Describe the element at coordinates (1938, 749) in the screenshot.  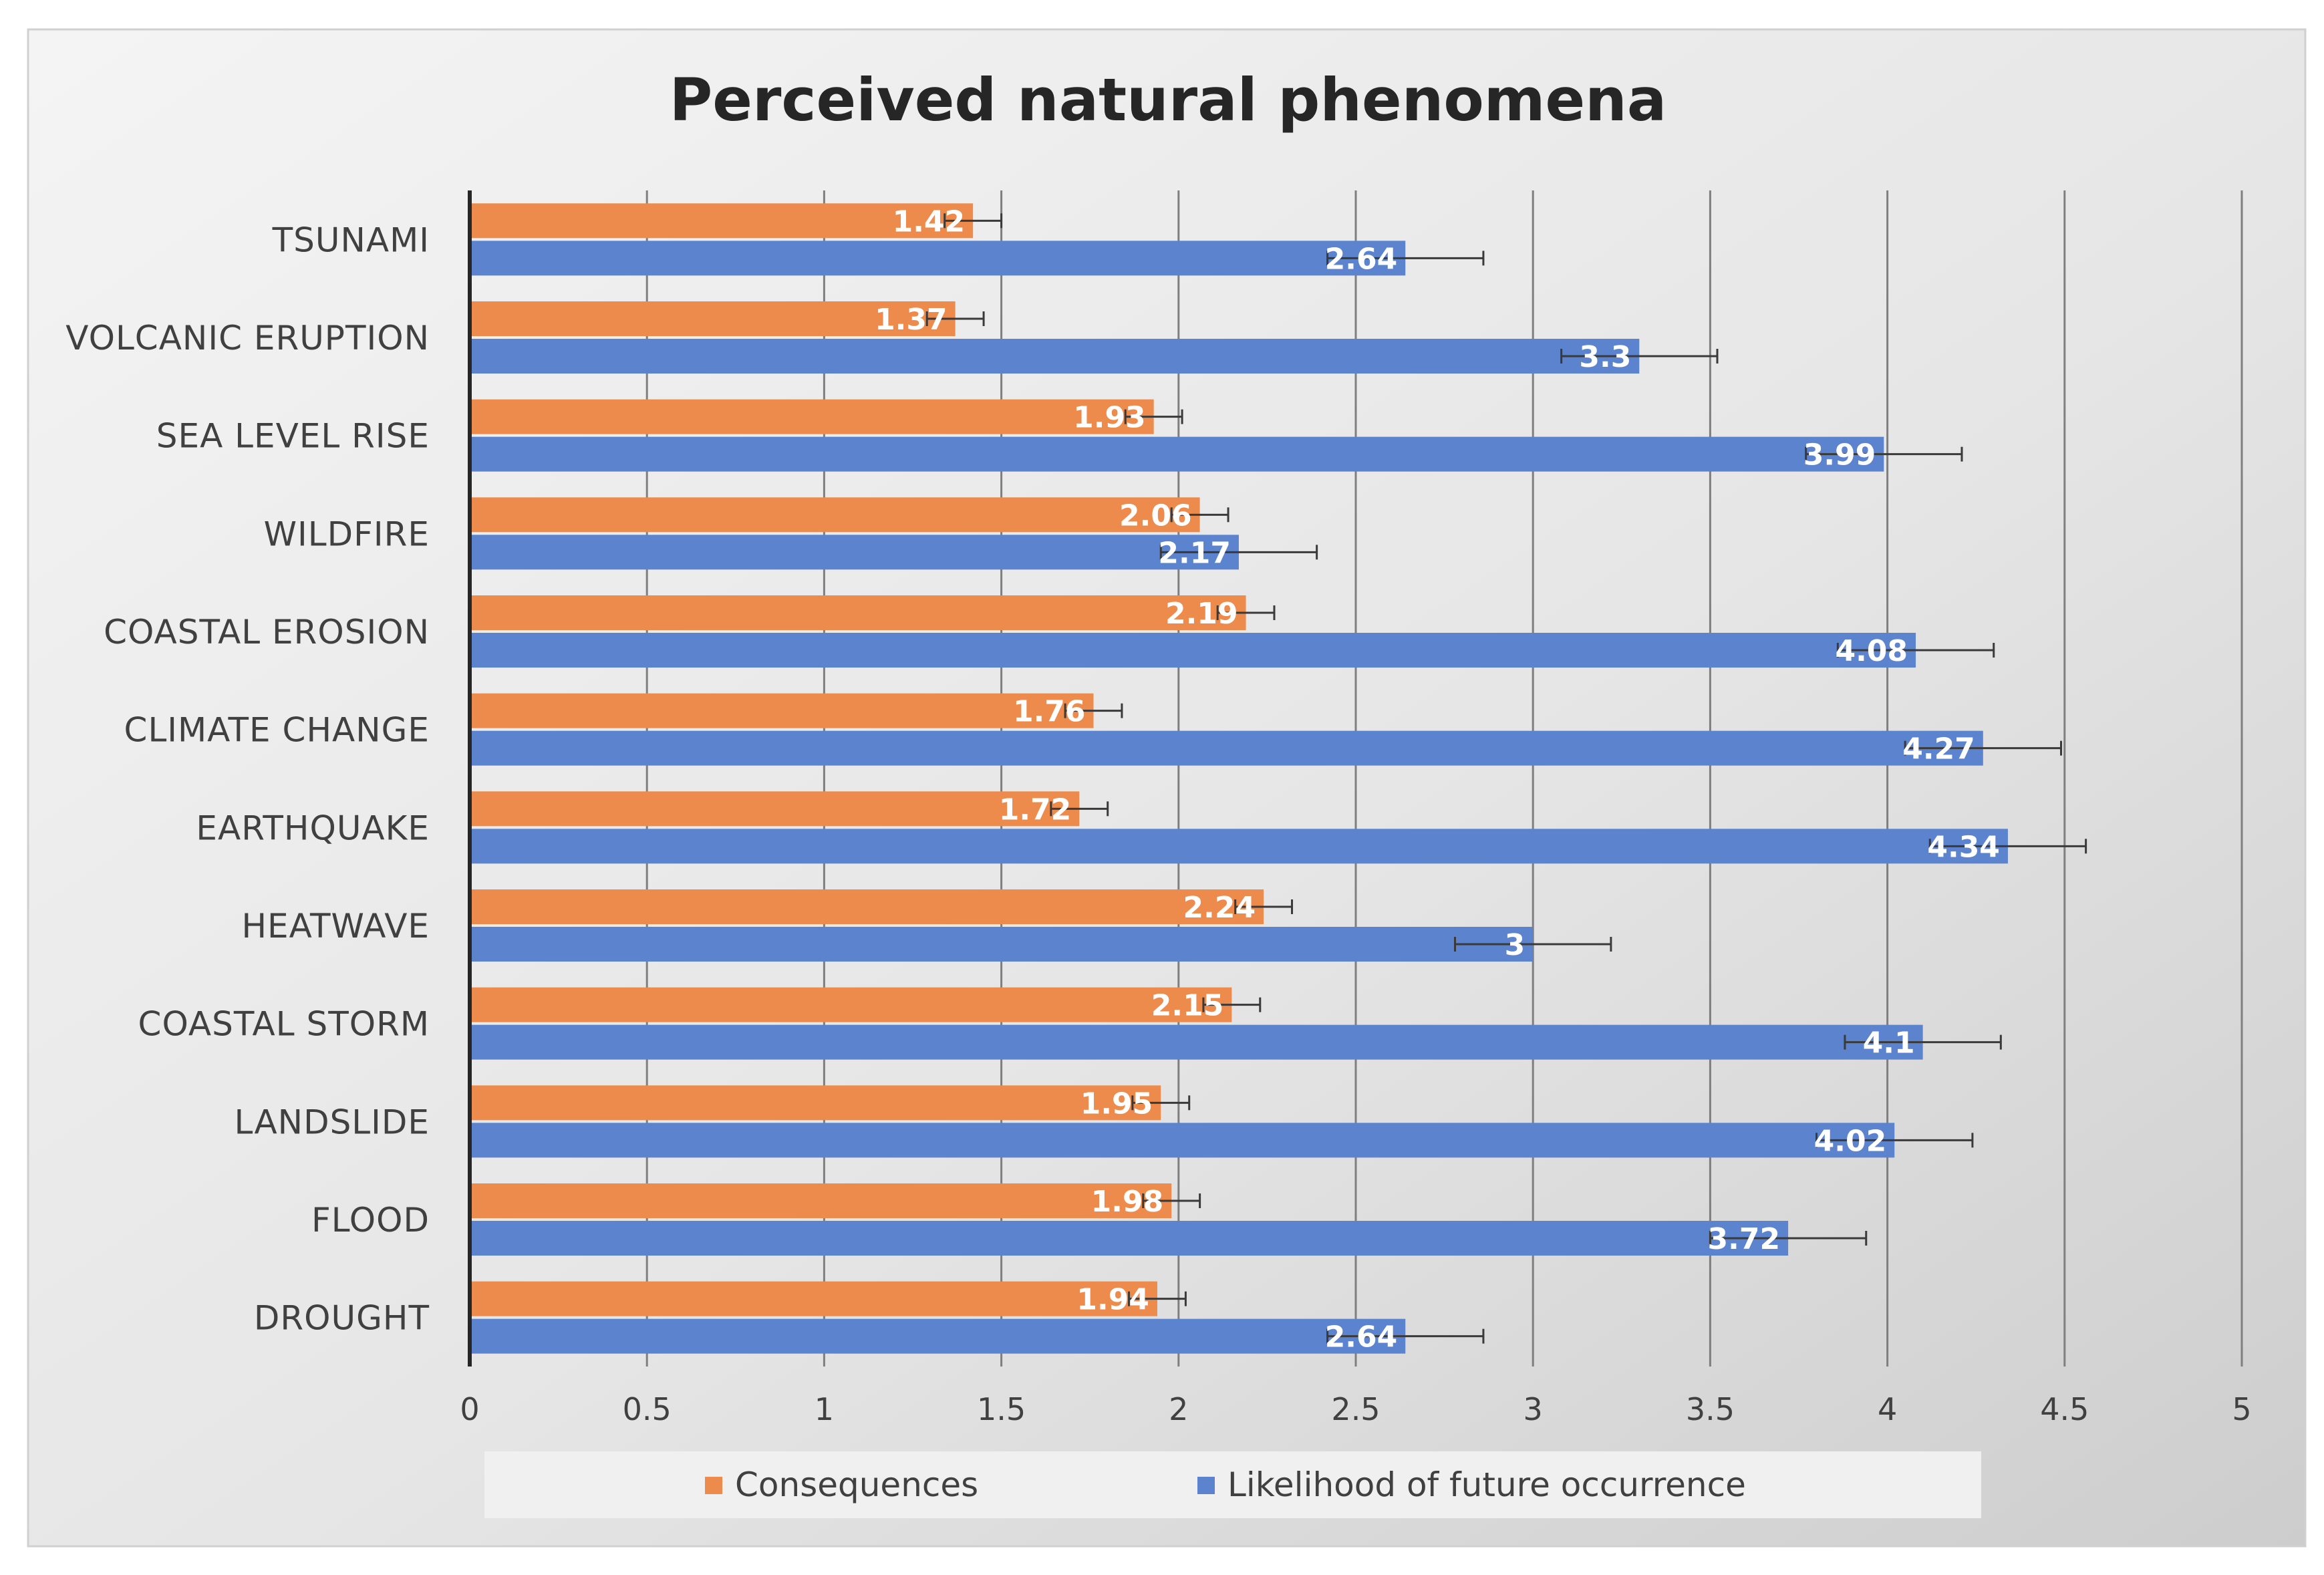
I see `data-label: 4.27` at that location.